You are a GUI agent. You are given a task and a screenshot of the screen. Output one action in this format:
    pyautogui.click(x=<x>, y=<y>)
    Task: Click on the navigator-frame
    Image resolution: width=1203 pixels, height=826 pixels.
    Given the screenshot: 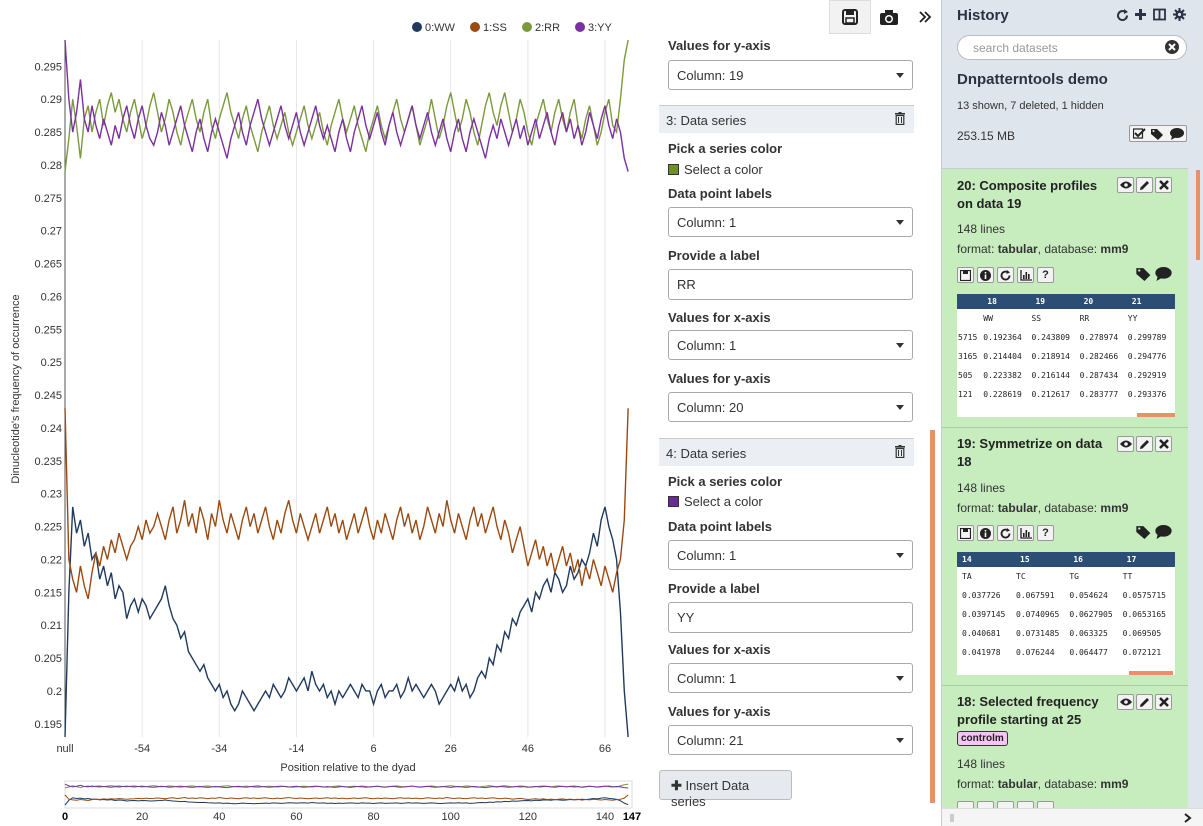 What is the action you would take?
    pyautogui.click(x=348, y=794)
    